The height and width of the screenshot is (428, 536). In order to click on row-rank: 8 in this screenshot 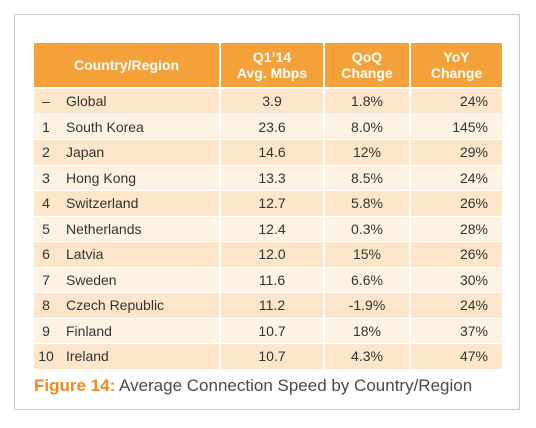, I will do `click(45, 305)`.